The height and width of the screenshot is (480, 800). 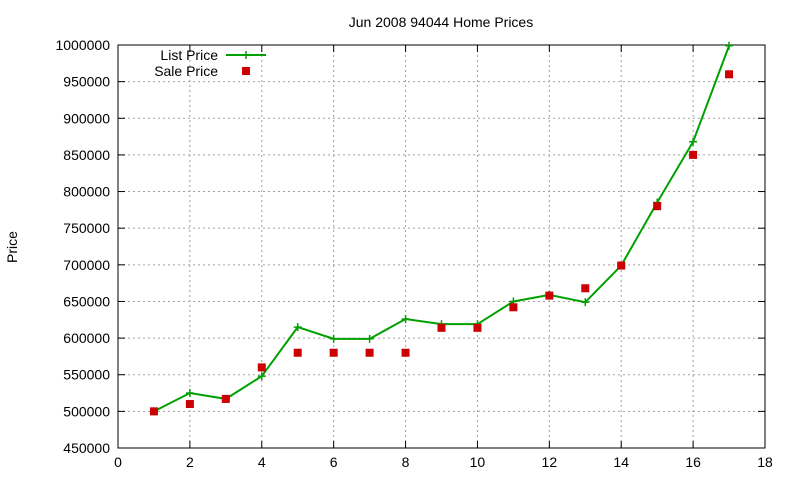 I want to click on legend-label-sale-price: Sale Price, so click(x=186, y=71).